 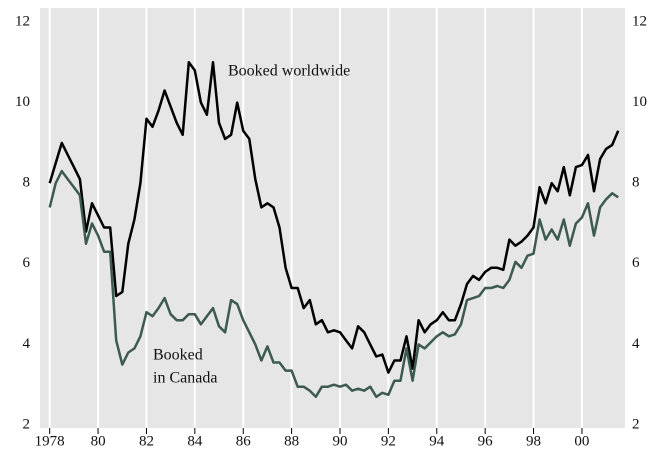 What do you see at coordinates (27, 344) in the screenshot?
I see `y-tick-label: 4` at bounding box center [27, 344].